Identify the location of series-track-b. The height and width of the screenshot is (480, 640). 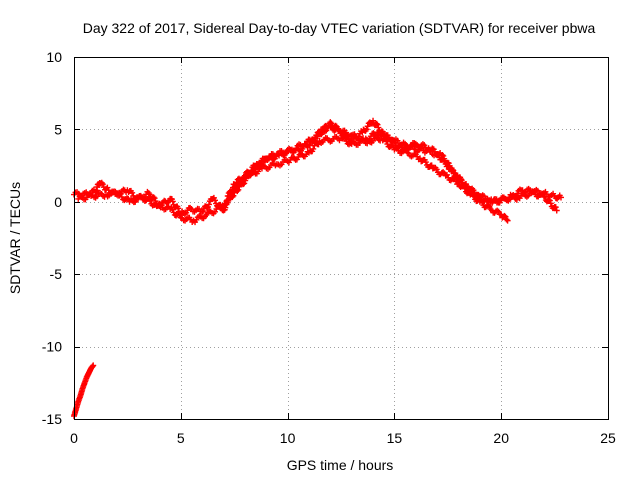
(293, 179).